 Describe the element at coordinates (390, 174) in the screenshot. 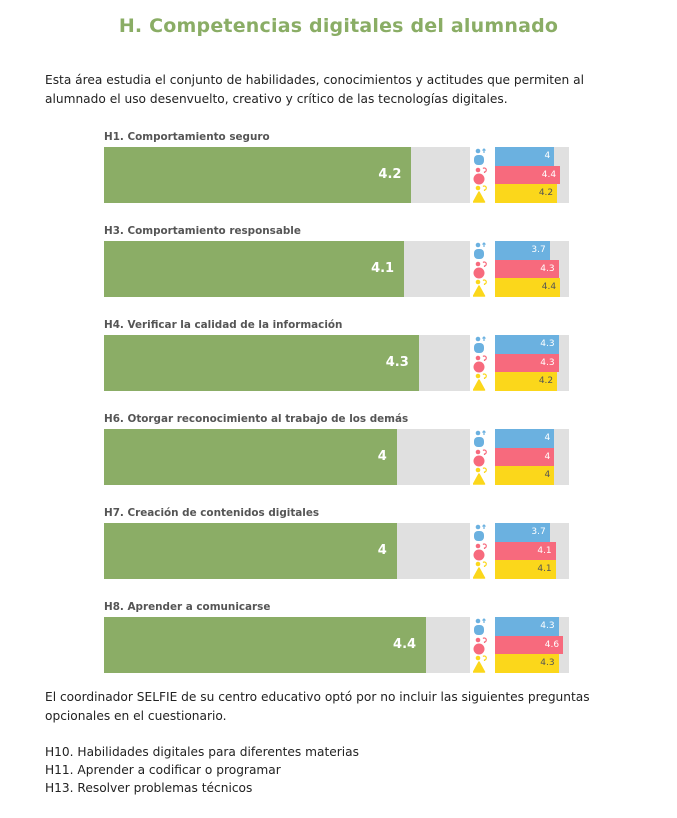

I see `overall-value: 4.2` at that location.